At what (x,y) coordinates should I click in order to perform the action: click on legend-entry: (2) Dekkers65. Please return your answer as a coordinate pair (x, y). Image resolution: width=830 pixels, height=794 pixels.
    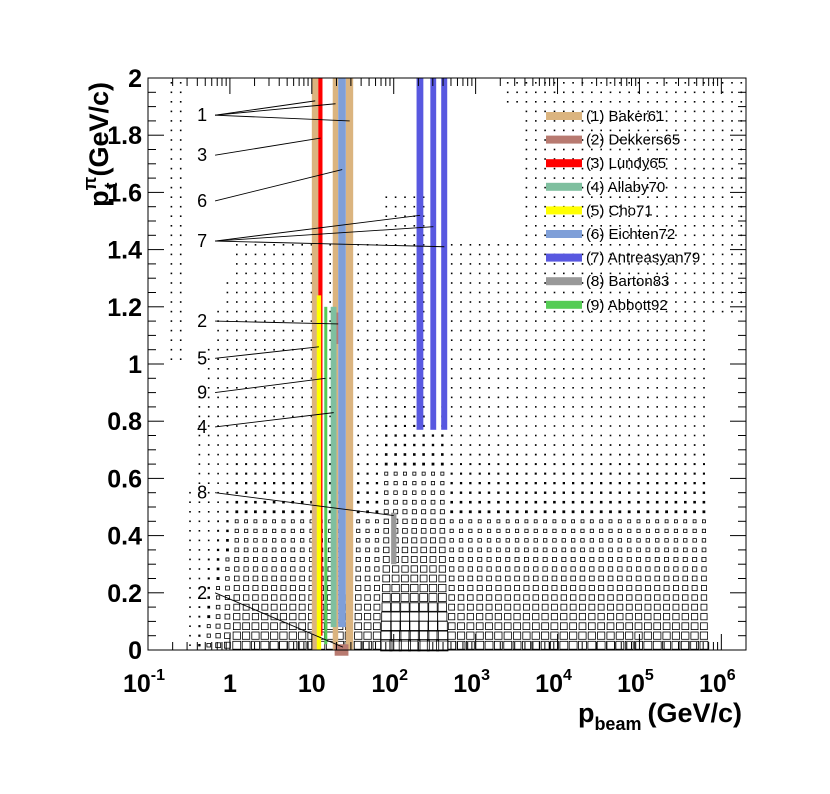
    Looking at the image, I should click on (633, 140).